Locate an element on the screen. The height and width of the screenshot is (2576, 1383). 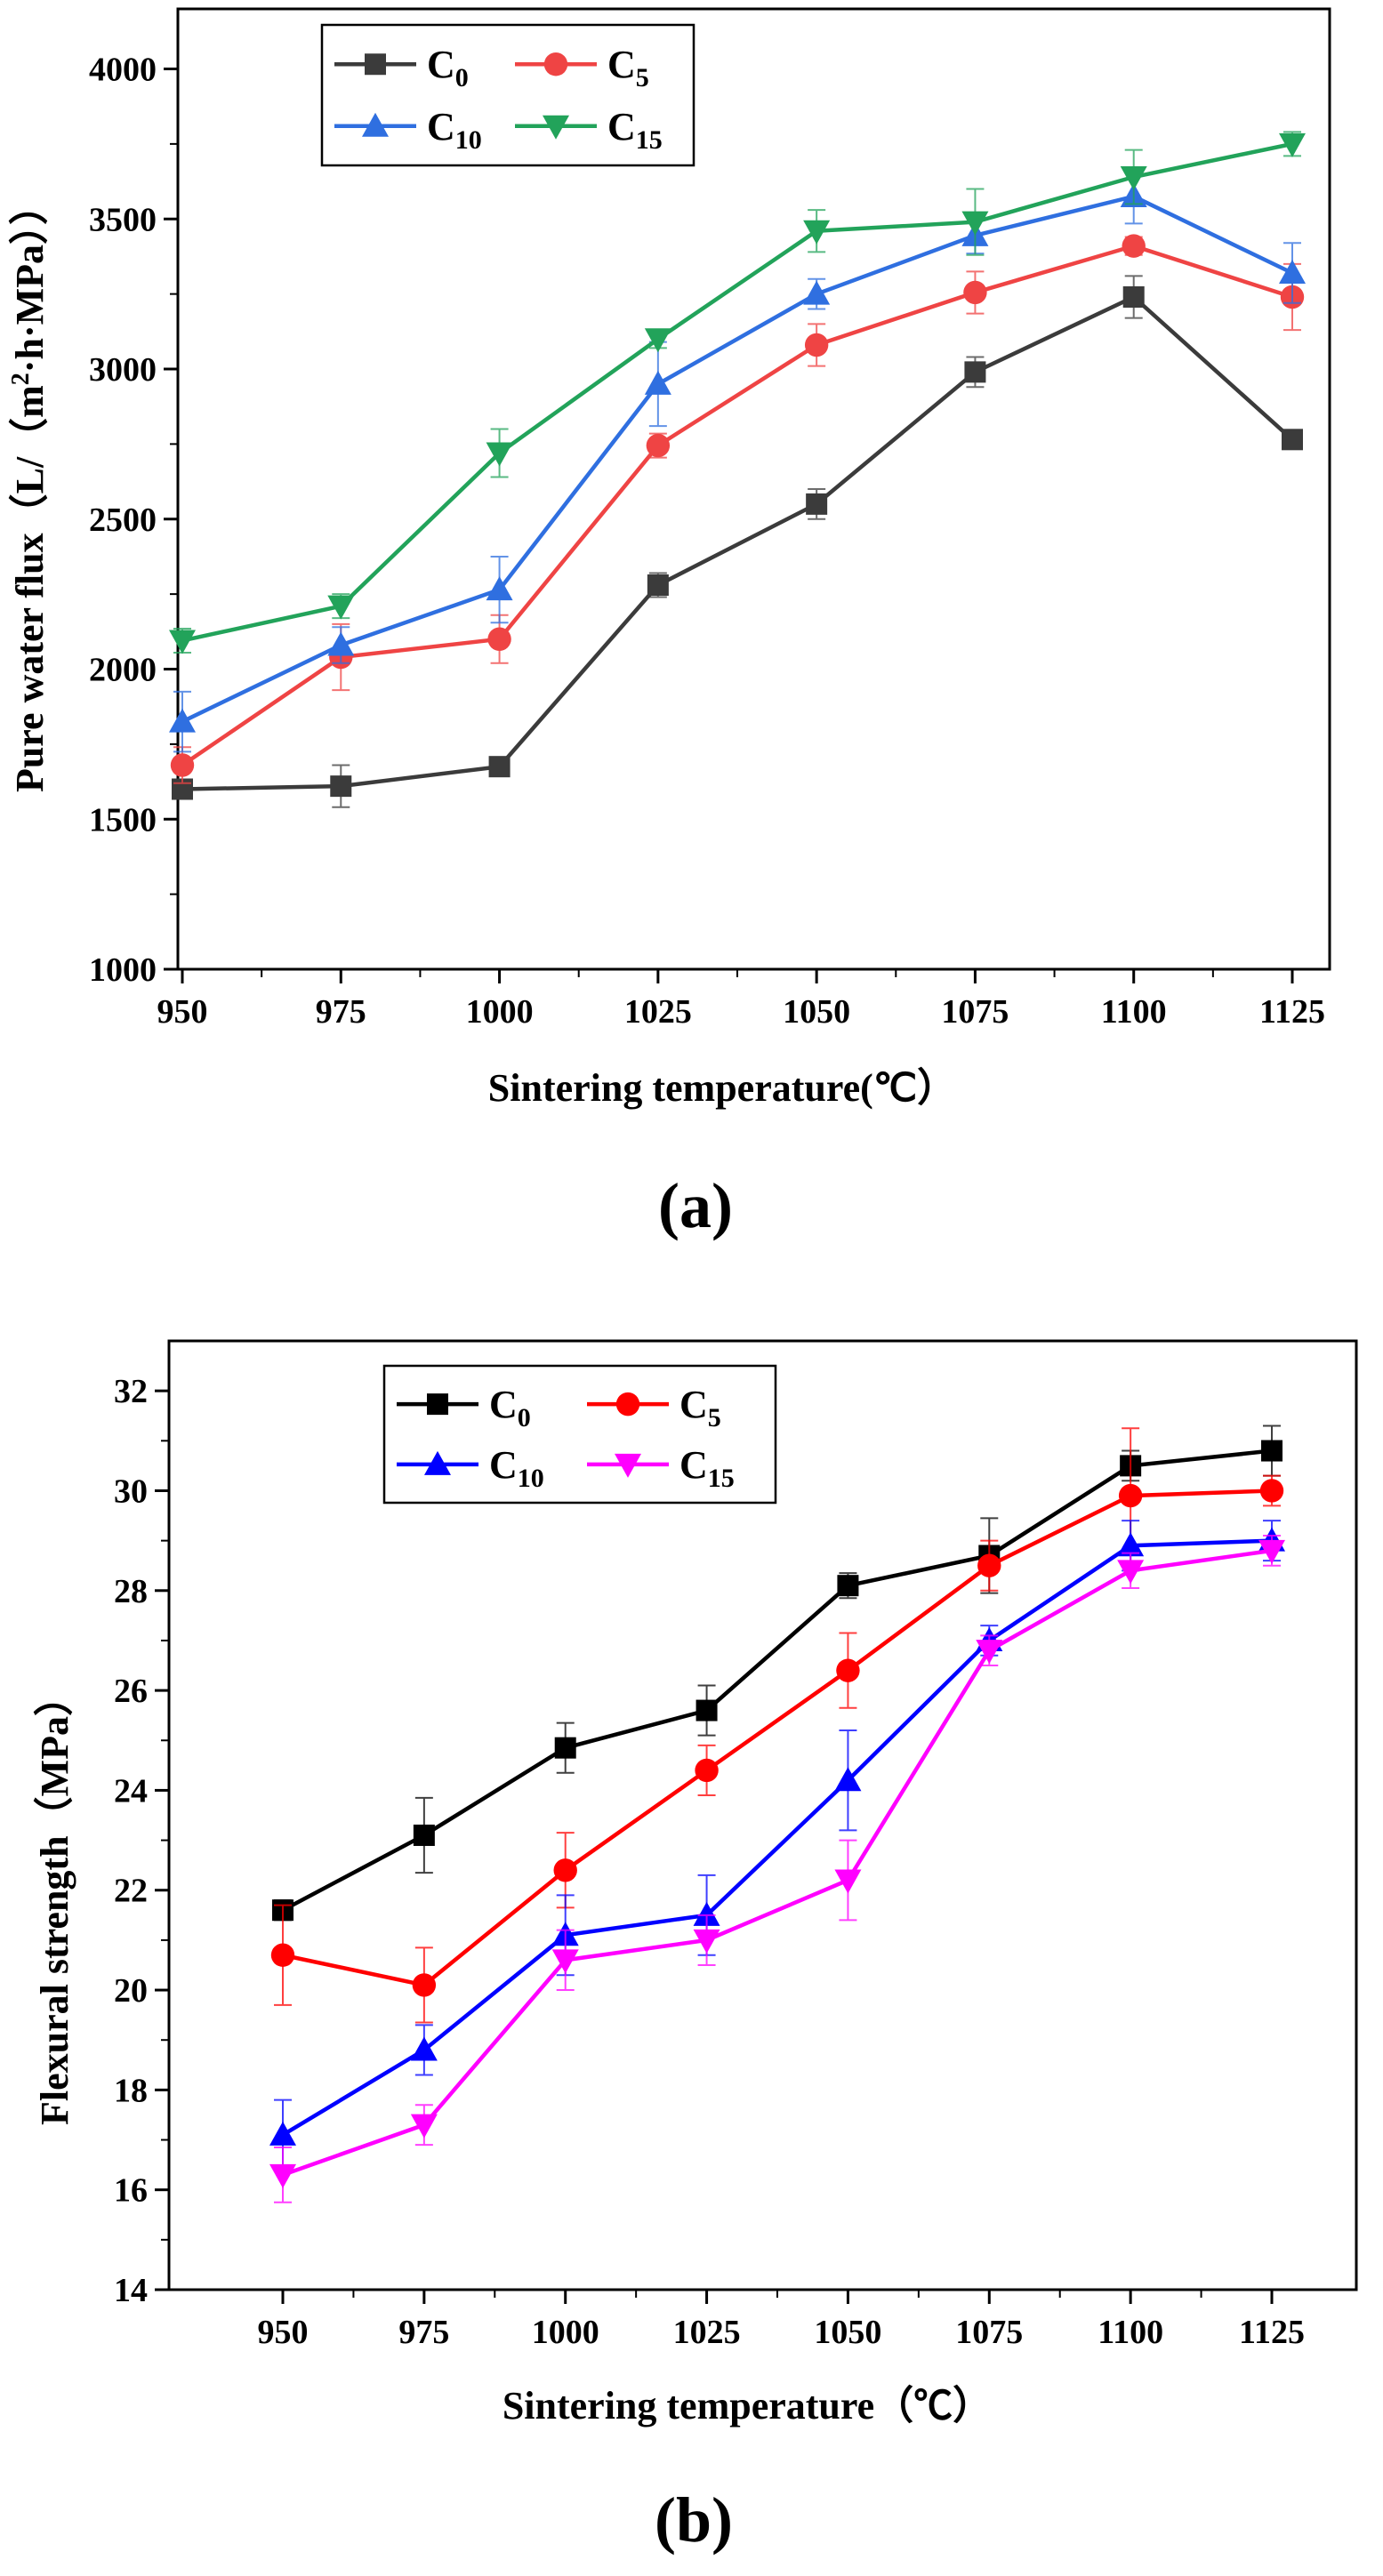
y-tick-label: 24 is located at coordinates (131, 1791).